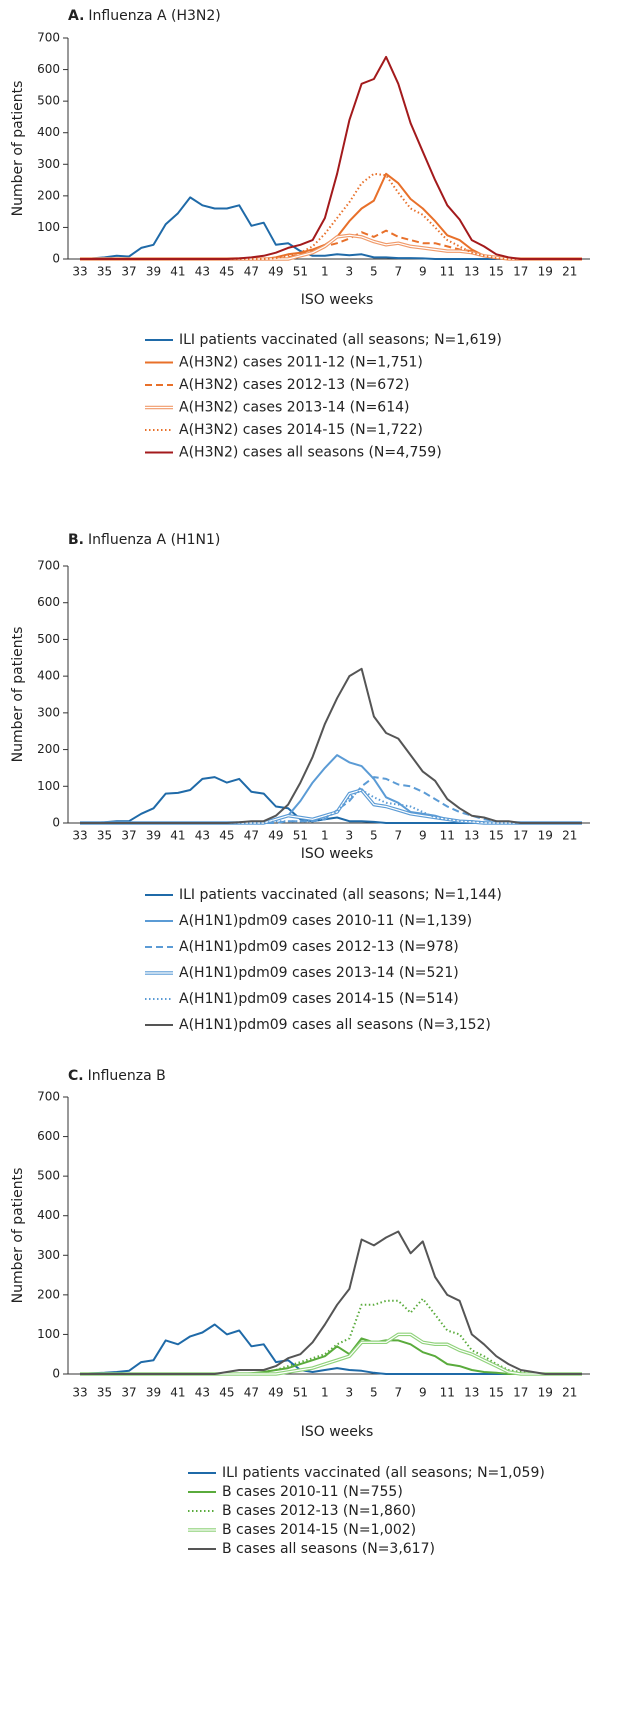  Describe the element at coordinates (301, 430) in the screenshot. I see `legend-label: A(H3N2) cases 2014-15 (N=1,722)` at that location.